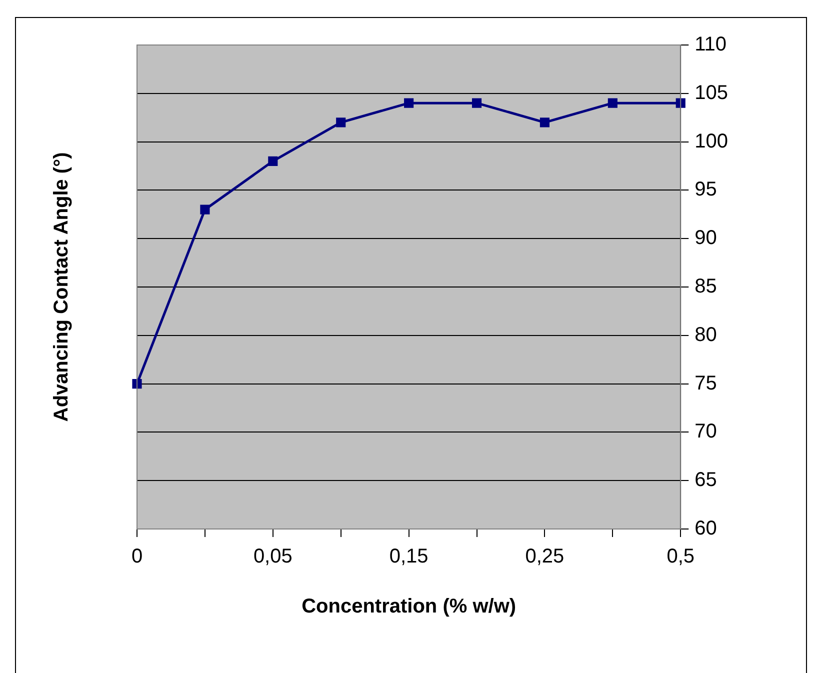 The image size is (824, 673). I want to click on x-tick-label: 0,5, so click(680, 557).